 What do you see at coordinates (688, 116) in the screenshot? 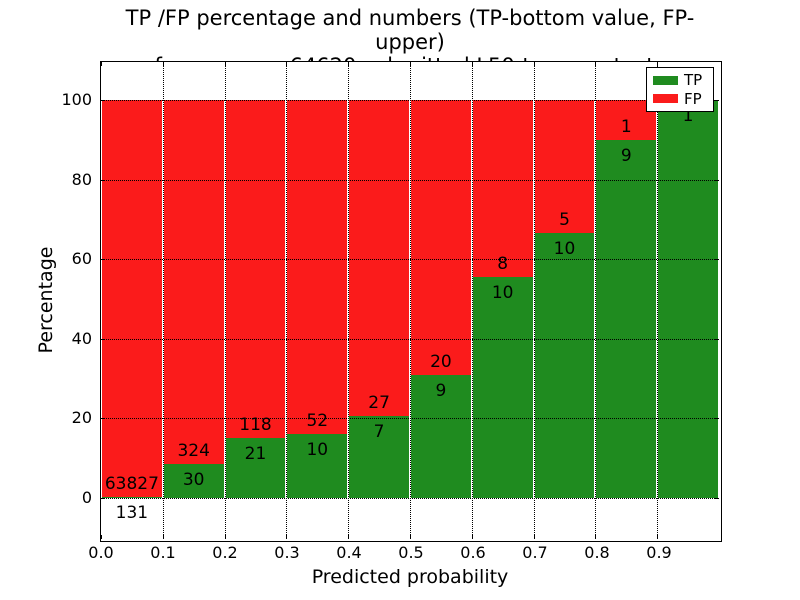
I see `tp-count-label: 1` at bounding box center [688, 116].